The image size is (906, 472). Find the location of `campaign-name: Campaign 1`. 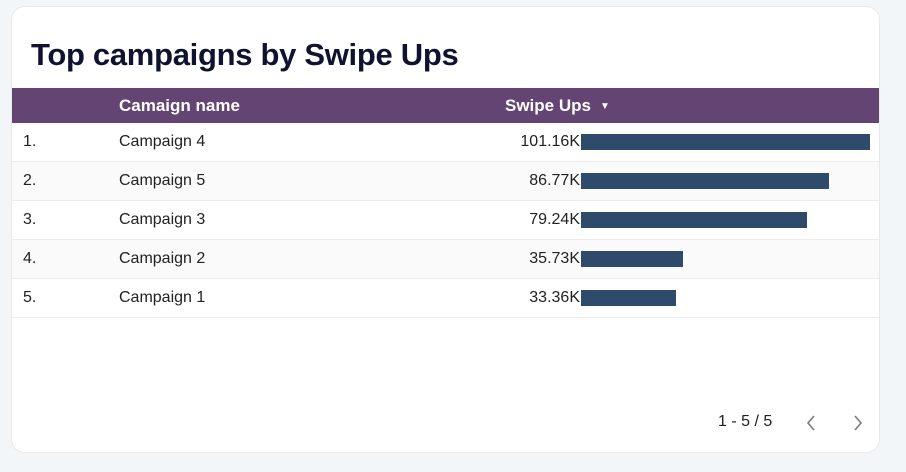

campaign-name: Campaign 1 is located at coordinates (162, 297).